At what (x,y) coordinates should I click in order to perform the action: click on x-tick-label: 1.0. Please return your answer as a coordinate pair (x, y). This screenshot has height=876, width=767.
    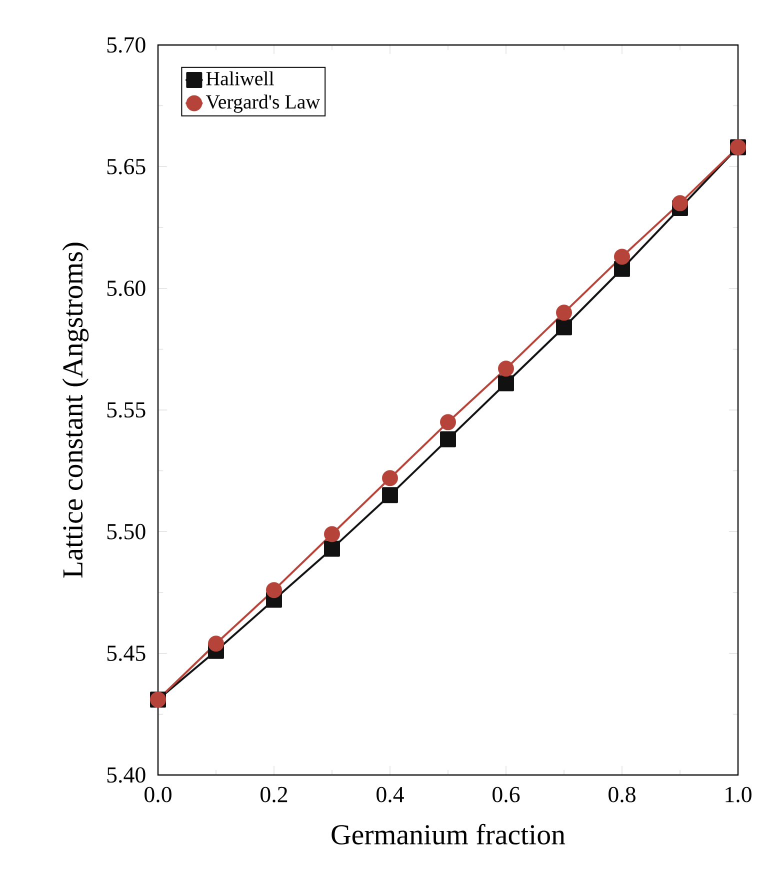
    Looking at the image, I should click on (739, 794).